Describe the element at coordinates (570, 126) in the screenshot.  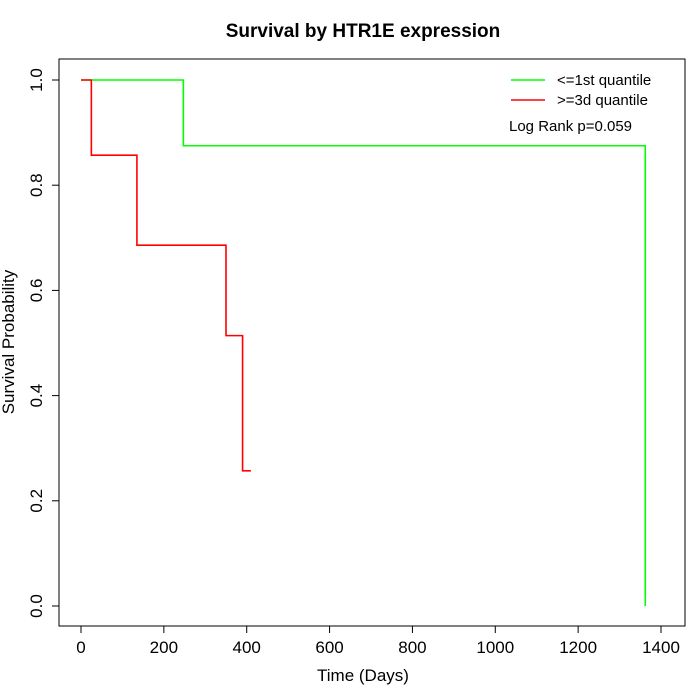
I see `log-rank-annotation: Log Rank p=0.059` at that location.